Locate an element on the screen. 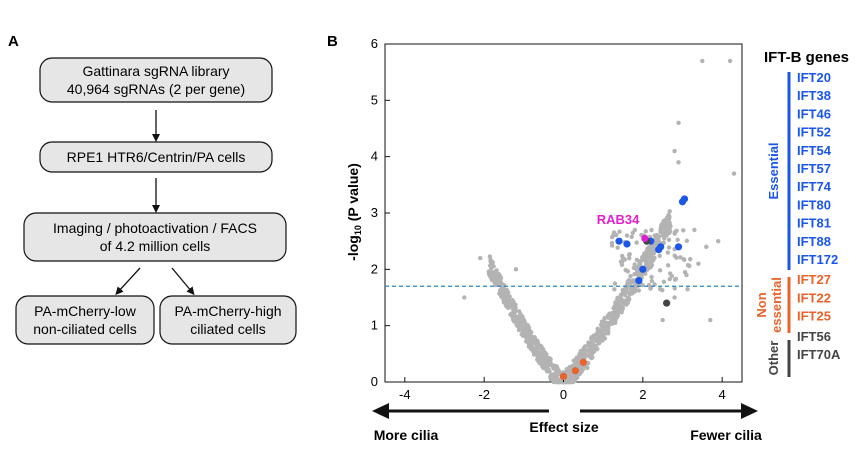 The image size is (864, 450). x-tick-label: 0 is located at coordinates (563, 394).